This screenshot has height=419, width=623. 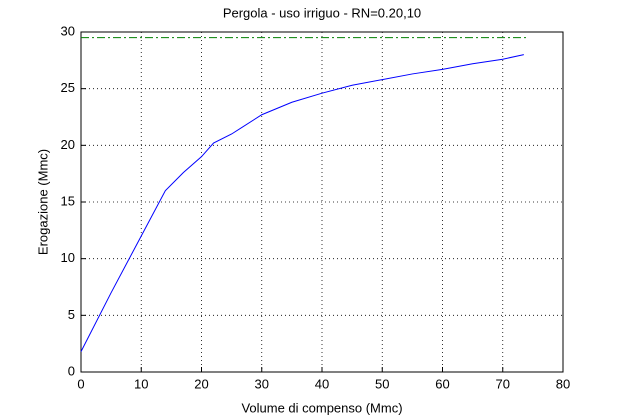 What do you see at coordinates (141, 383) in the screenshot?
I see `x-tick-label: 10` at bounding box center [141, 383].